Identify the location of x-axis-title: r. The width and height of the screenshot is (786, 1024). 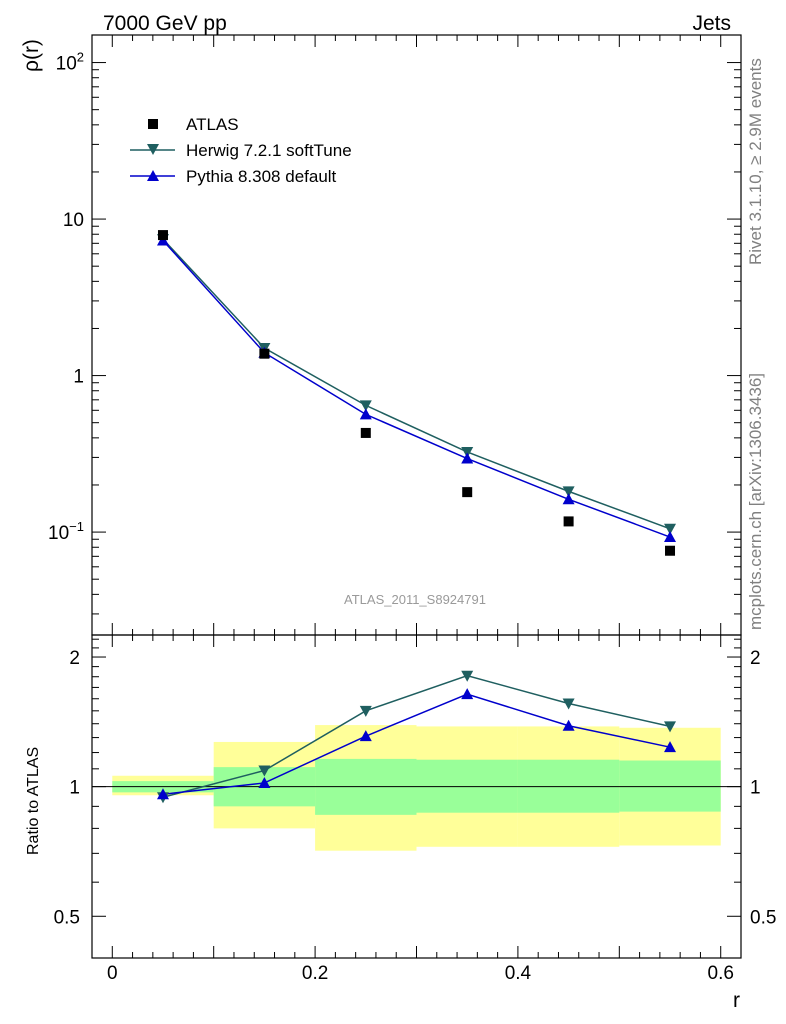
(736, 1000).